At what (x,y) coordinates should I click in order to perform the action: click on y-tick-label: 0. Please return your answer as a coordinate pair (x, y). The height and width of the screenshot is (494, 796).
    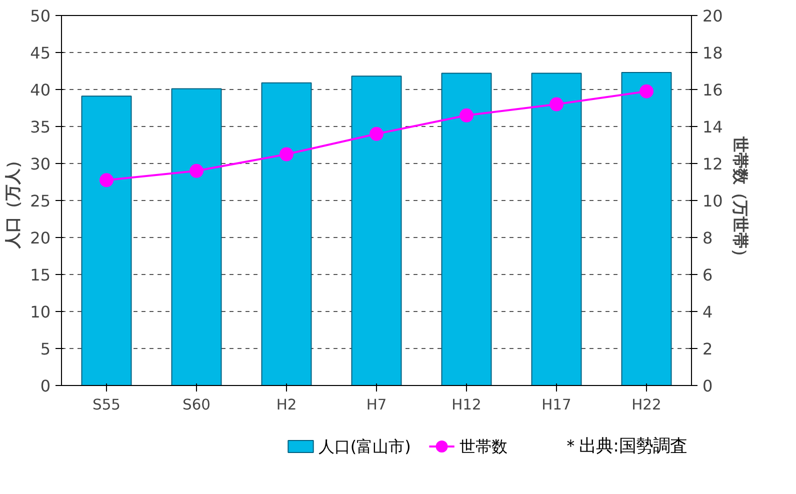
    Looking at the image, I should click on (45, 386).